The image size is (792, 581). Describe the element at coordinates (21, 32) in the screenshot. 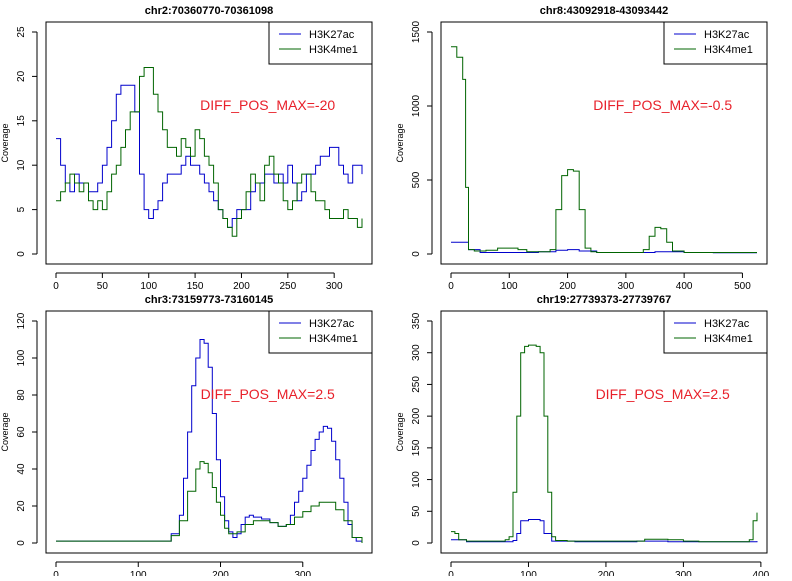

I see `y-tick-label: 25` at that location.